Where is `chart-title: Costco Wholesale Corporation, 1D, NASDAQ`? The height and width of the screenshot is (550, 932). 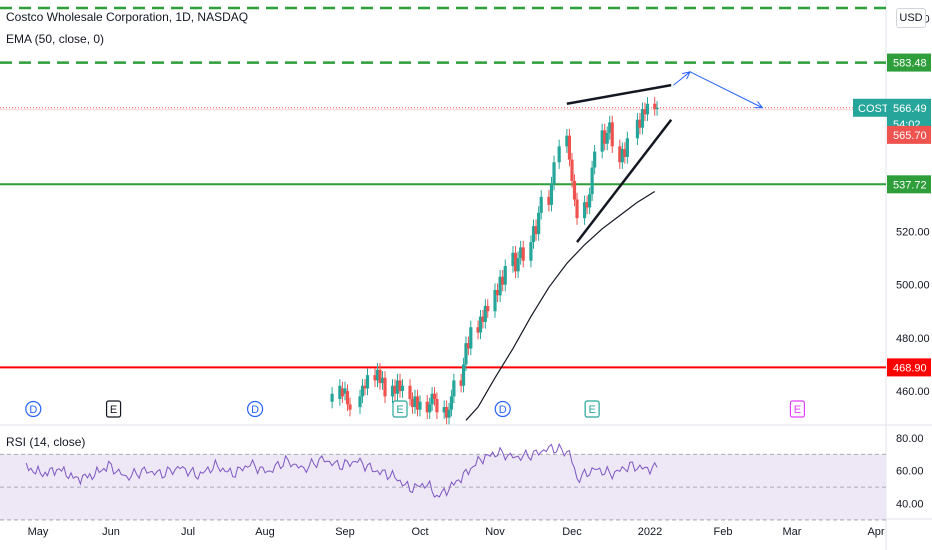
chart-title: Costco Wholesale Corporation, 1D, NASDAQ is located at coordinates (127, 17).